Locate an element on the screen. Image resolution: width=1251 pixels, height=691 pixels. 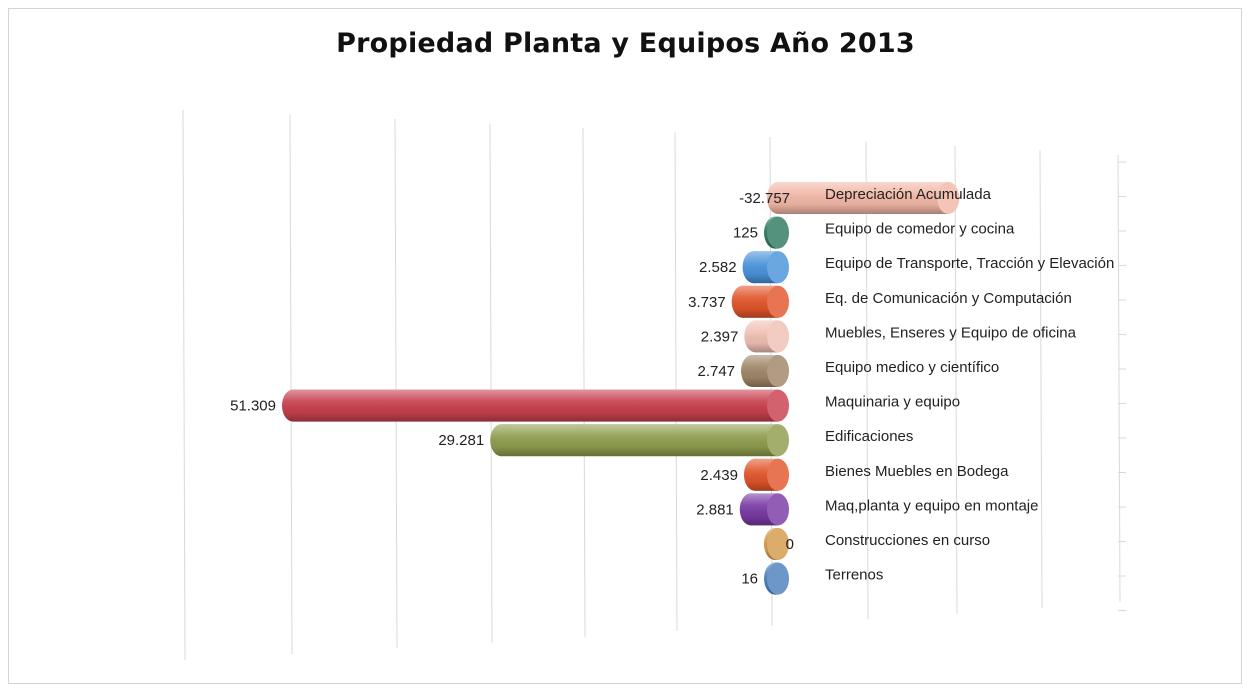
data-label: -32.757 is located at coordinates (764, 198).